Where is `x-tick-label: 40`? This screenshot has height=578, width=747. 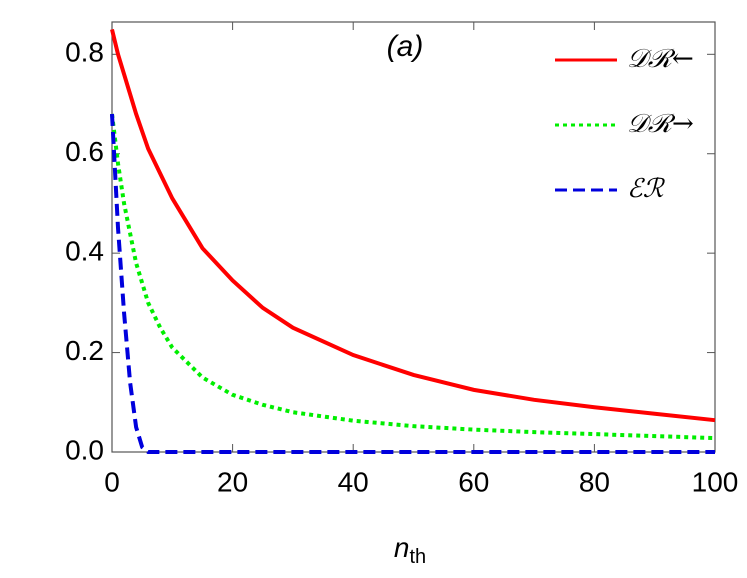 x-tick-label: 40 is located at coordinates (353, 481).